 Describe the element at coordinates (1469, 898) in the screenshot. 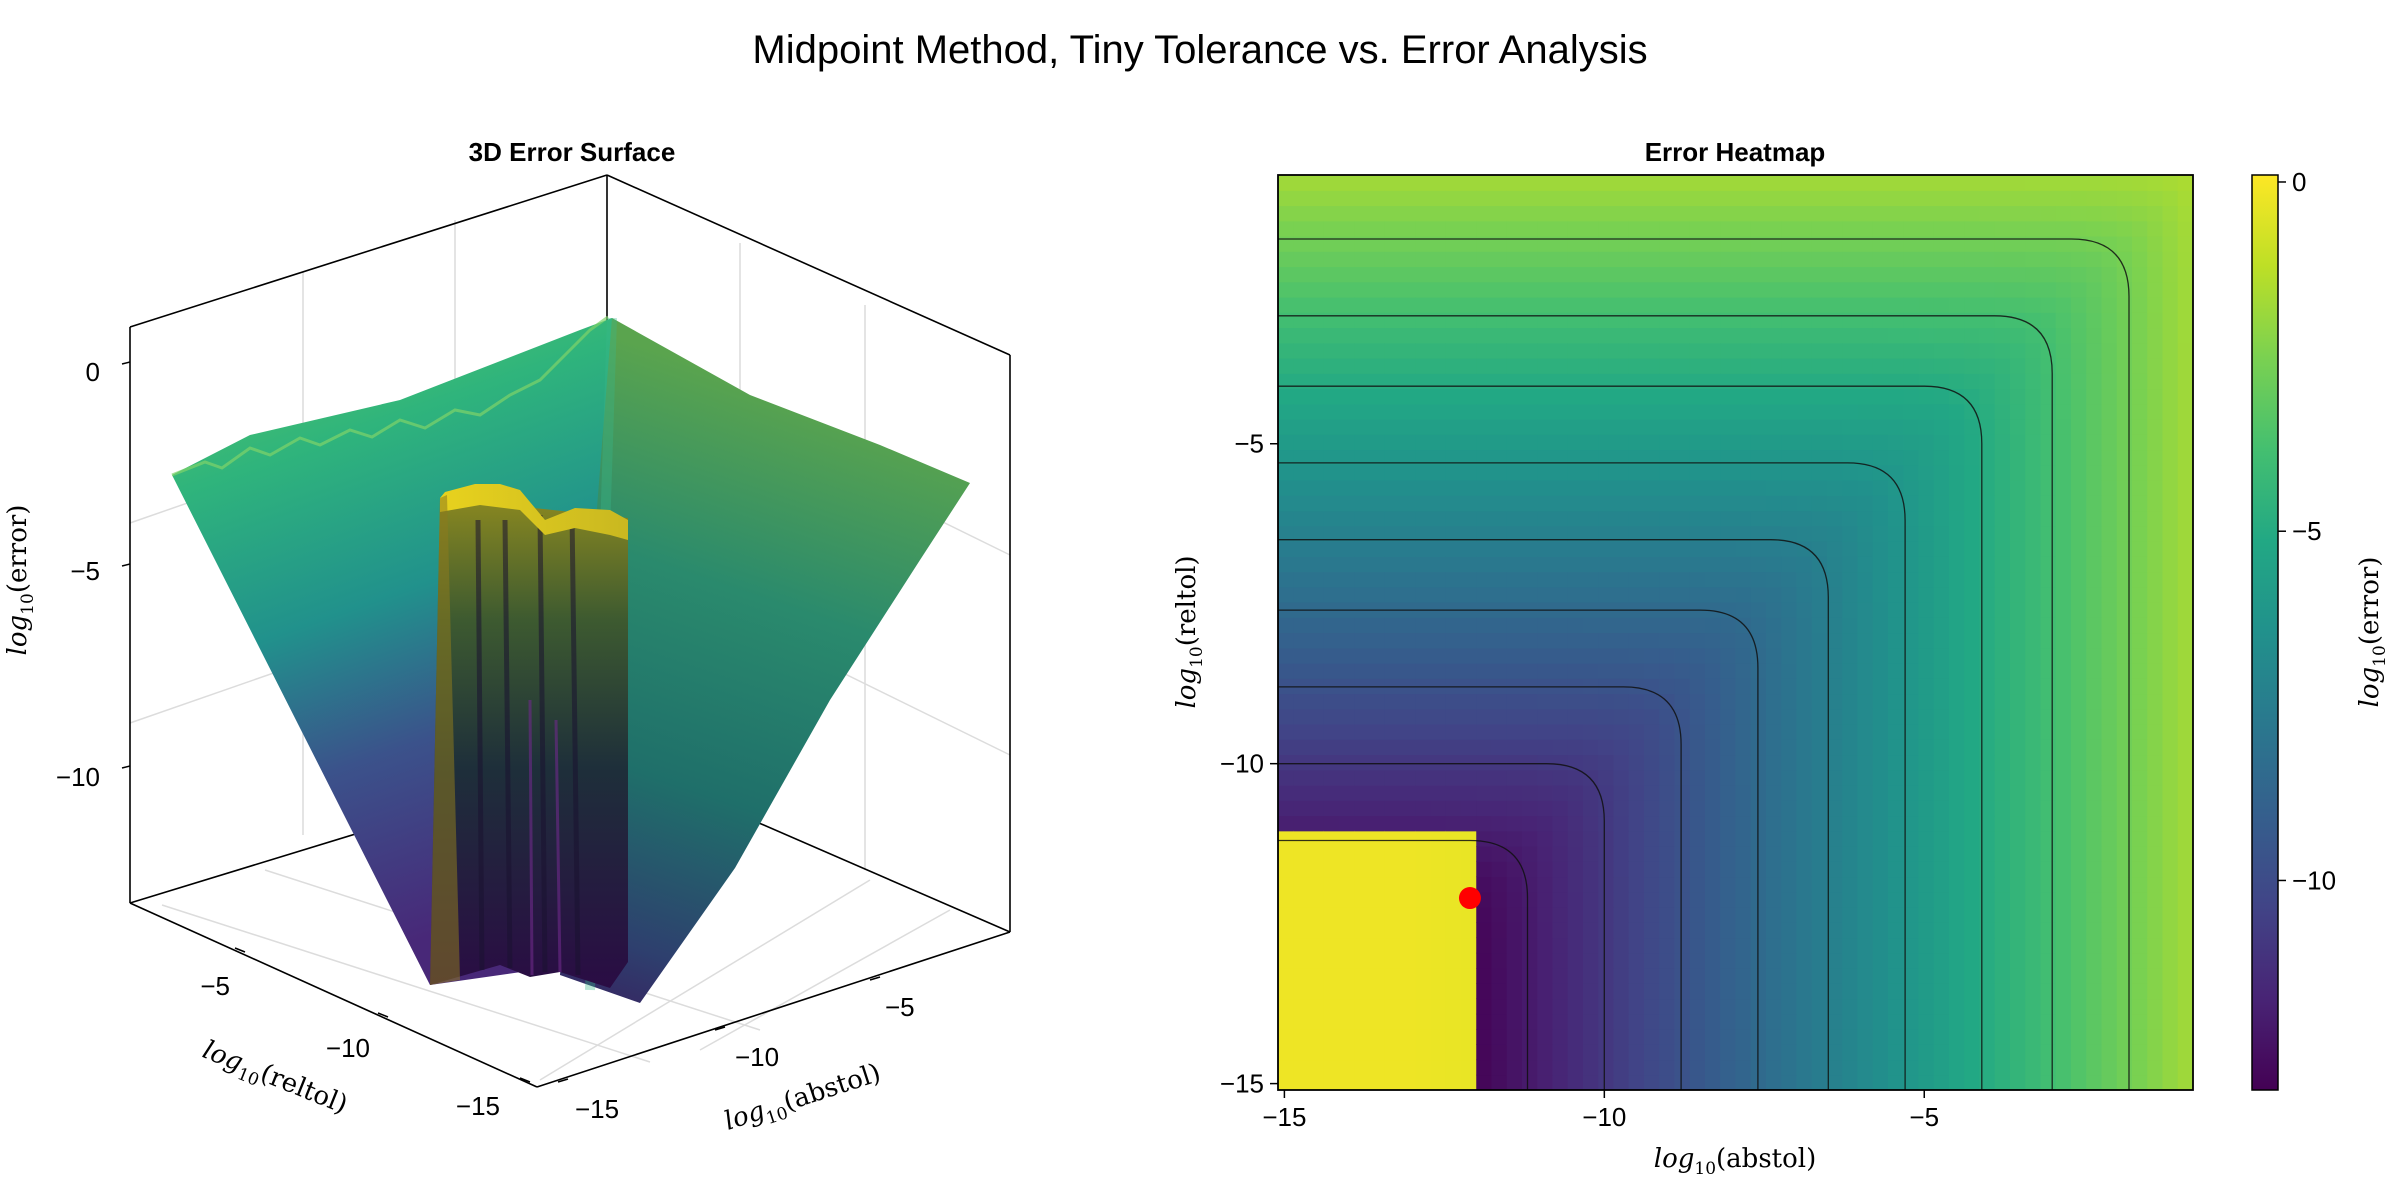

I see `optimum-marker` at that location.